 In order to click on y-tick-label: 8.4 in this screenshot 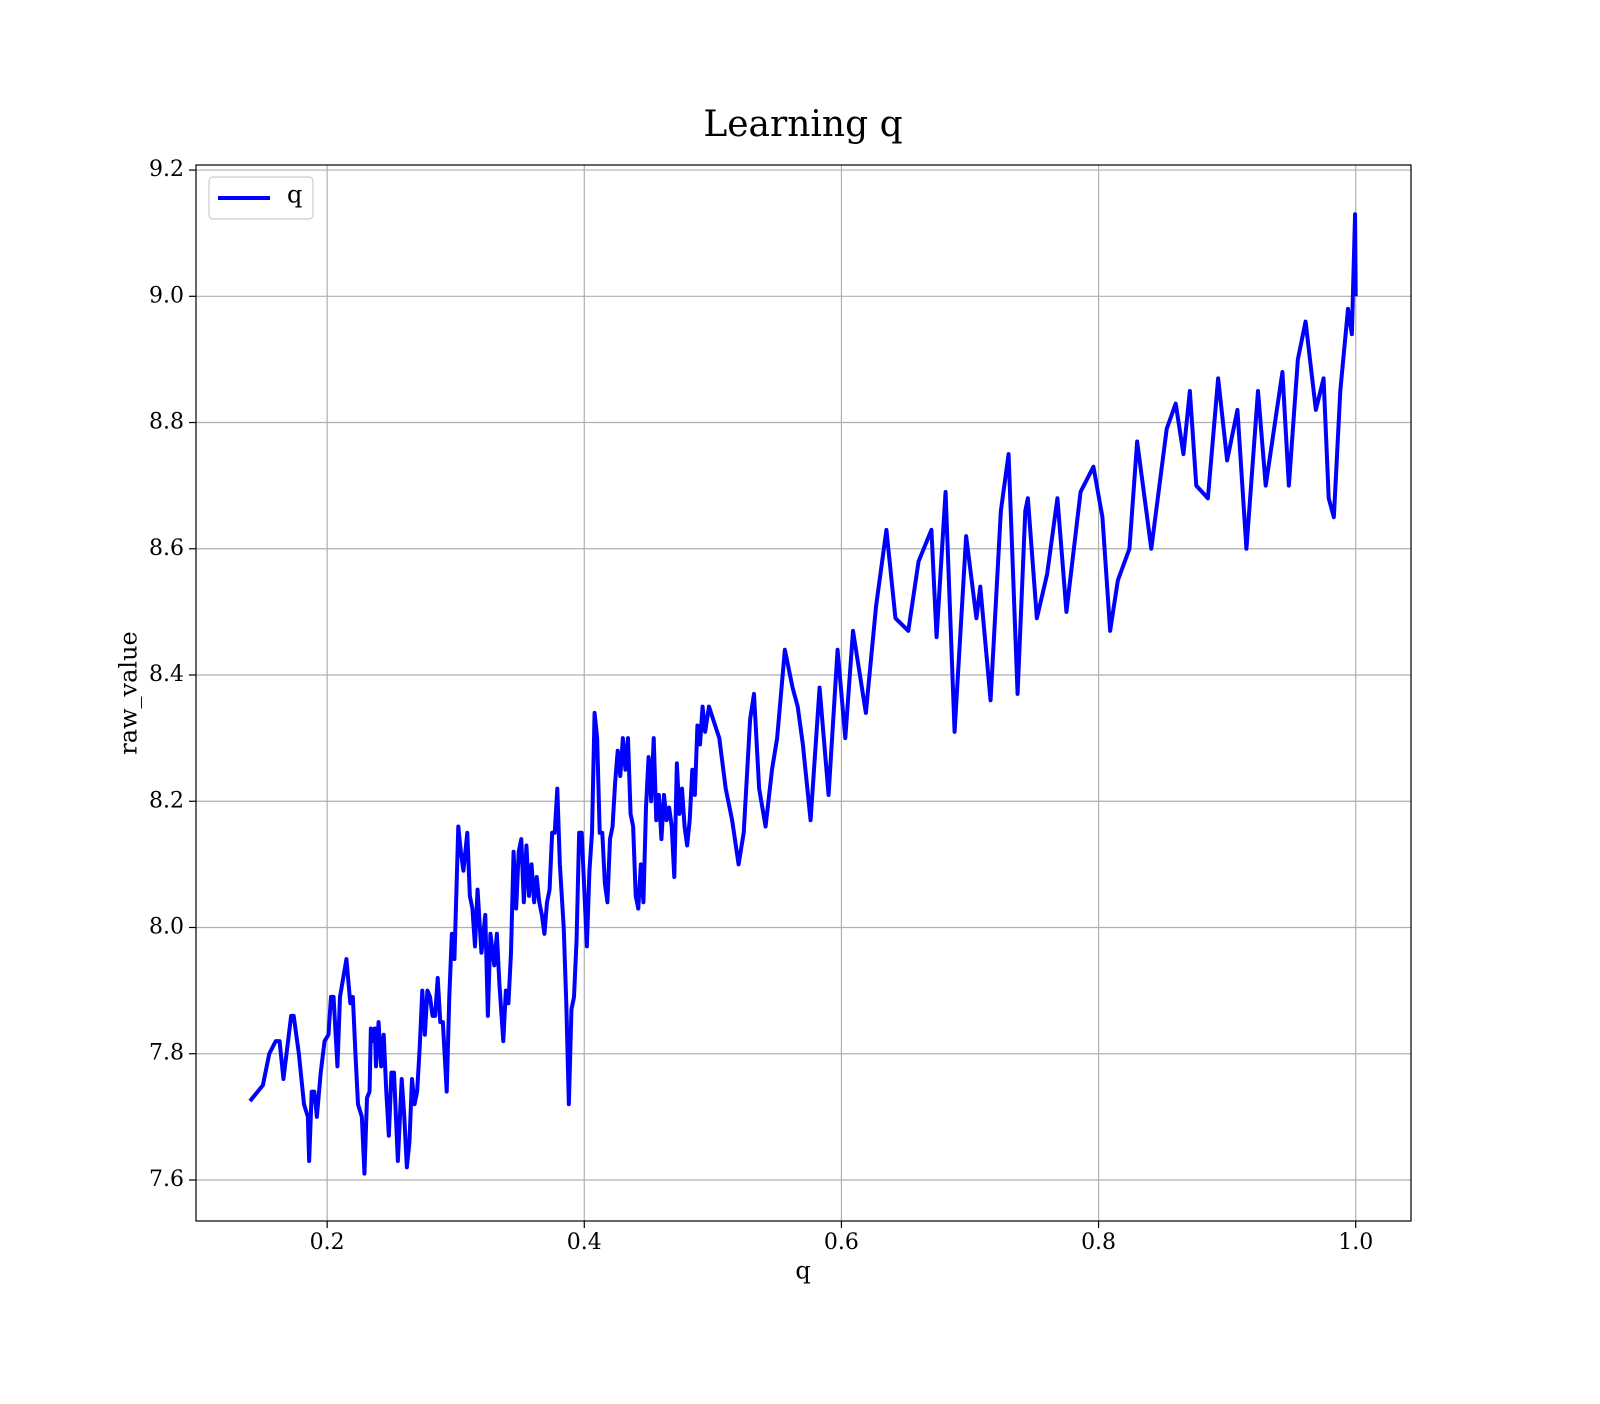, I will do `click(166, 674)`.